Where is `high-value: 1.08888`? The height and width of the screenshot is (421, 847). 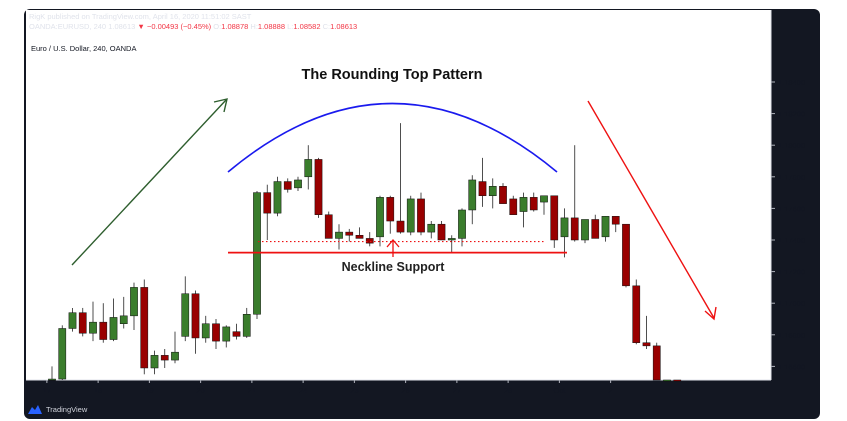
high-value: 1.08888 is located at coordinates (271, 26).